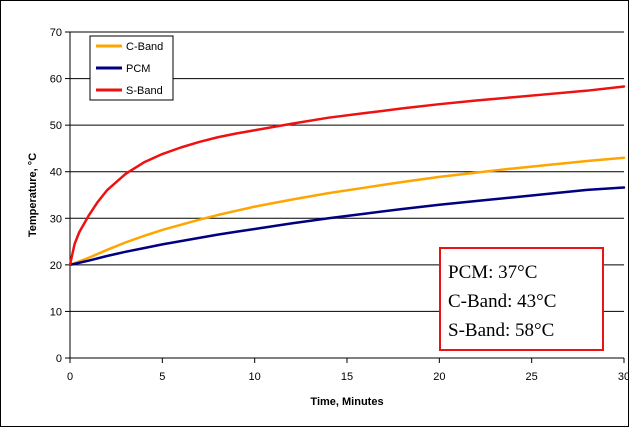 The height and width of the screenshot is (427, 629). What do you see at coordinates (56, 312) in the screenshot?
I see `y-tick-label: 10` at bounding box center [56, 312].